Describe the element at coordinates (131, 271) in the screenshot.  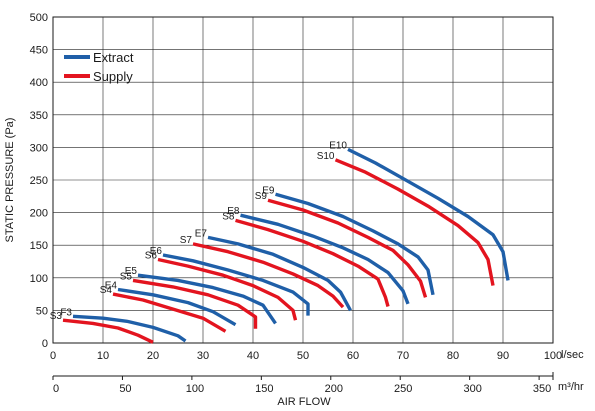
I see `series-label-e5: E5` at that location.